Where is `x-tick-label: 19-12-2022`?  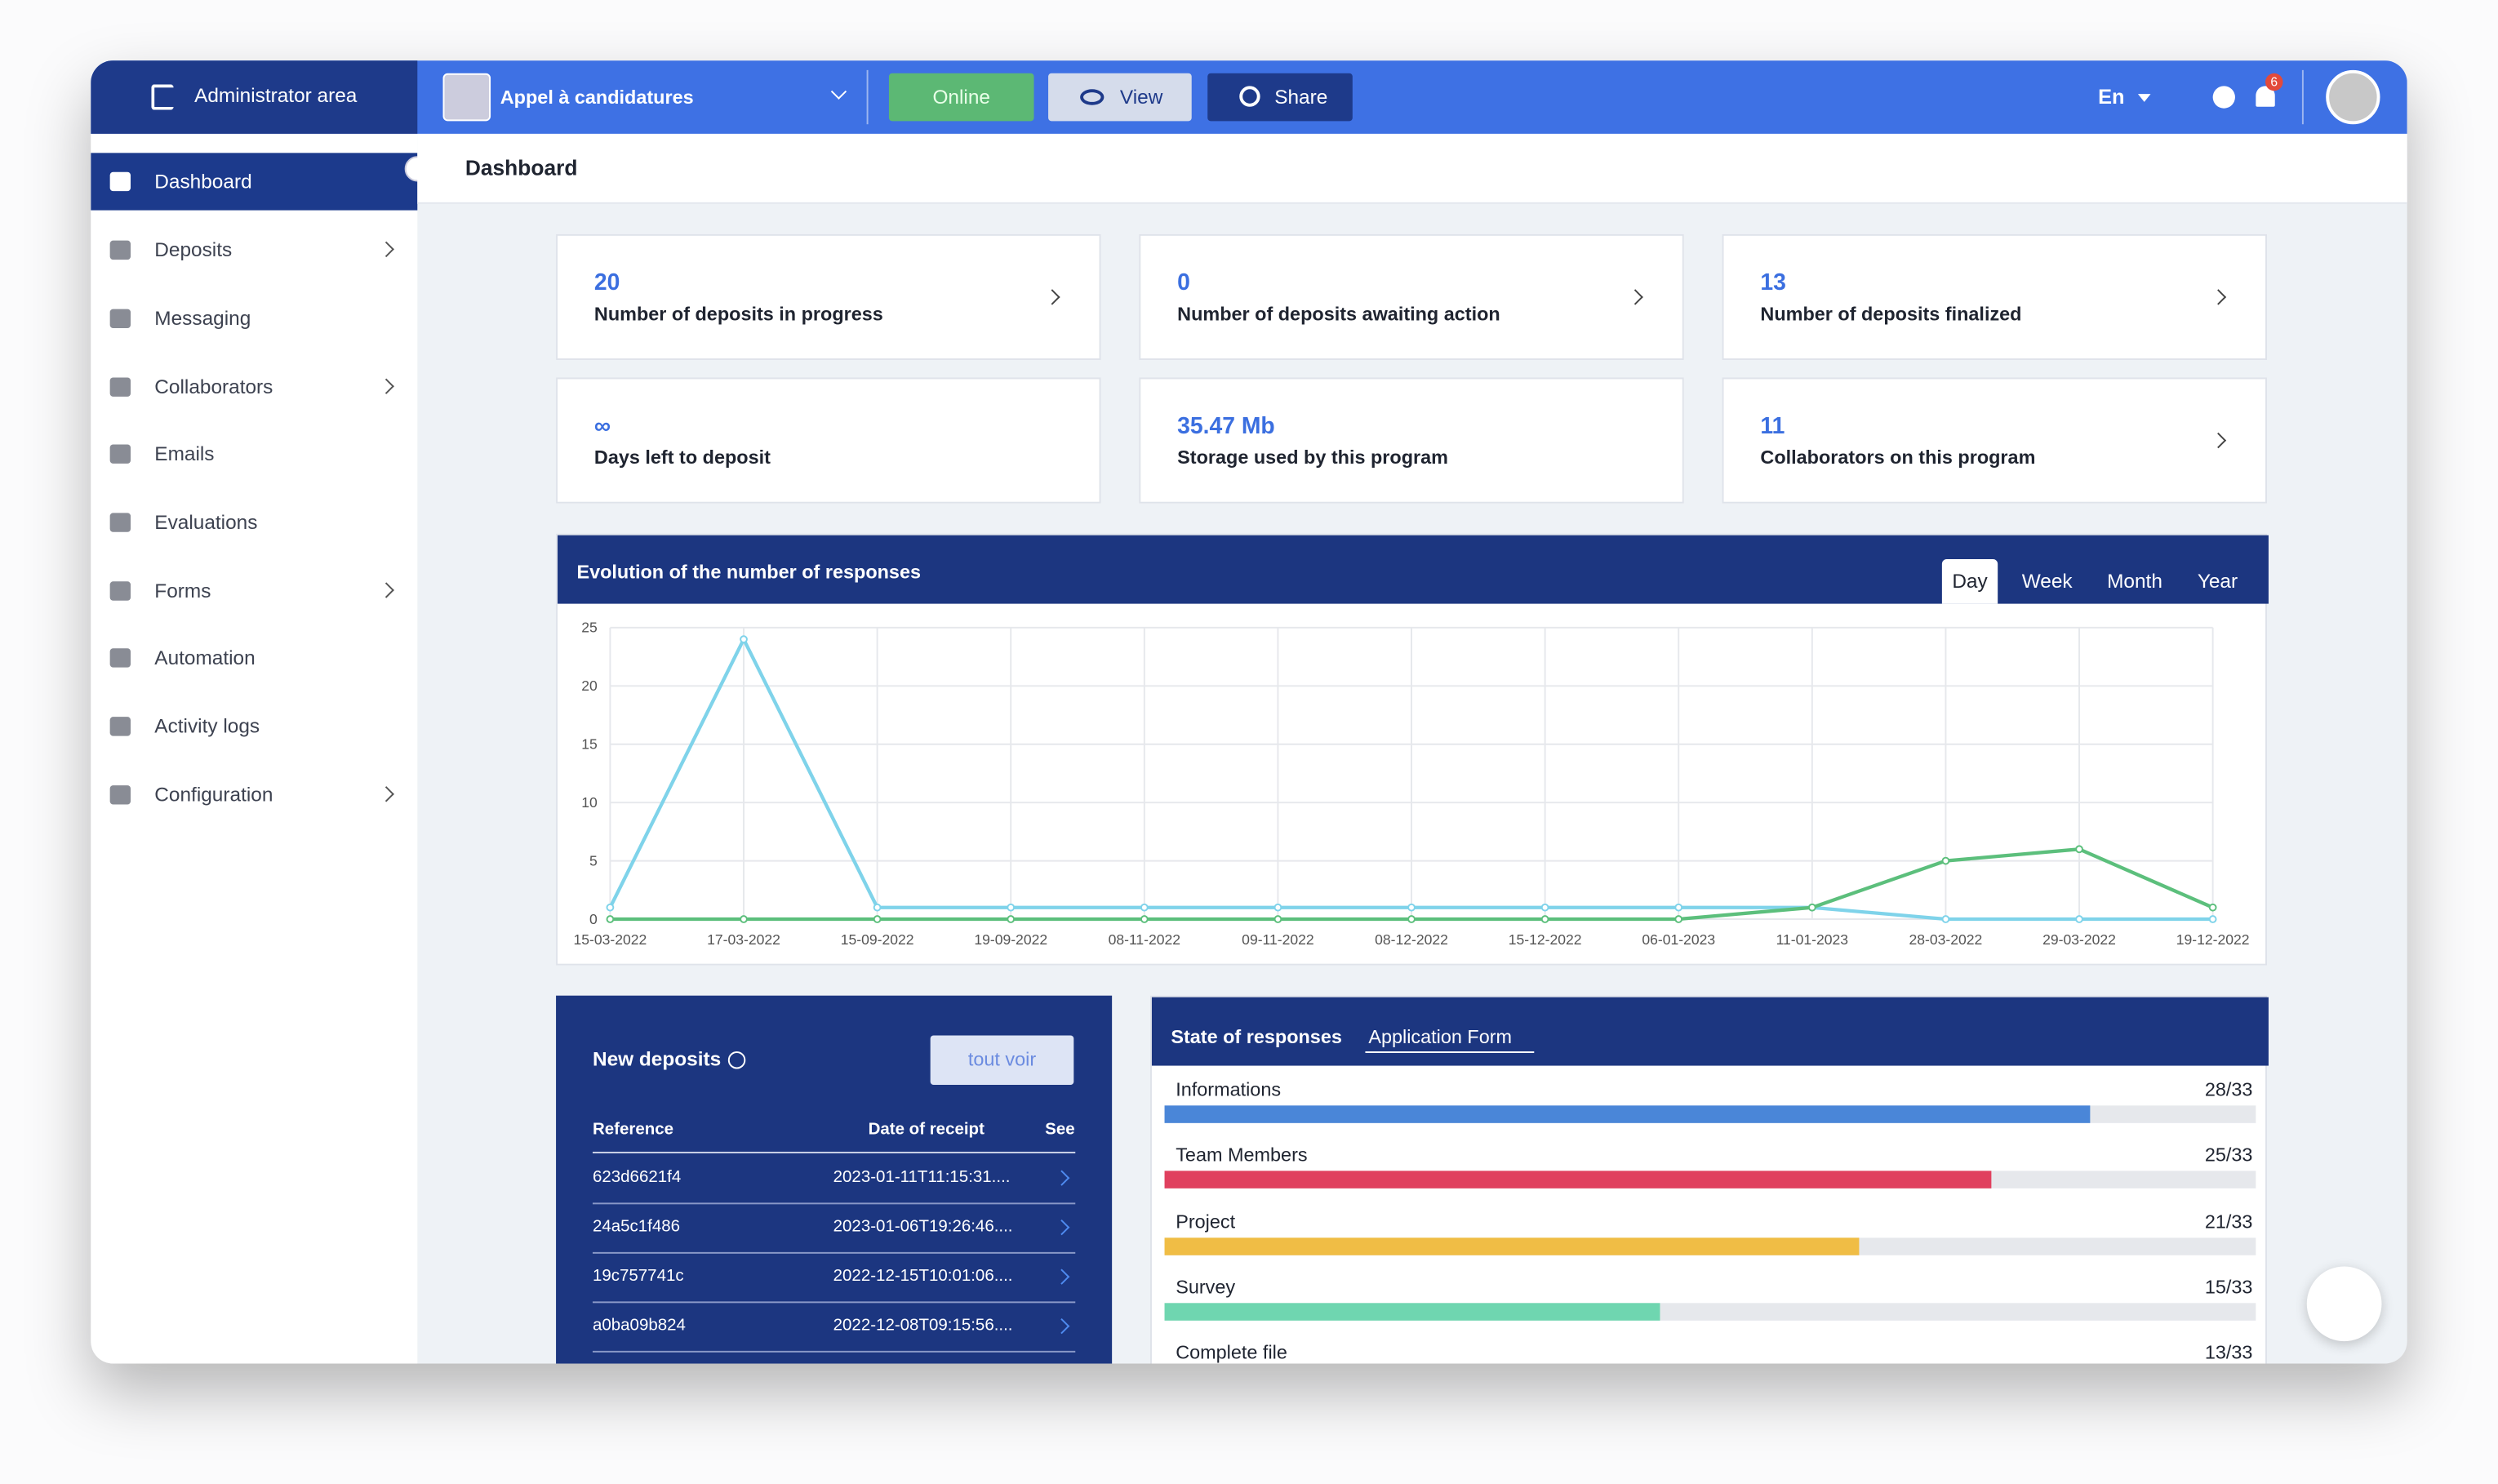 x-tick-label: 19-12-2022 is located at coordinates (2213, 939).